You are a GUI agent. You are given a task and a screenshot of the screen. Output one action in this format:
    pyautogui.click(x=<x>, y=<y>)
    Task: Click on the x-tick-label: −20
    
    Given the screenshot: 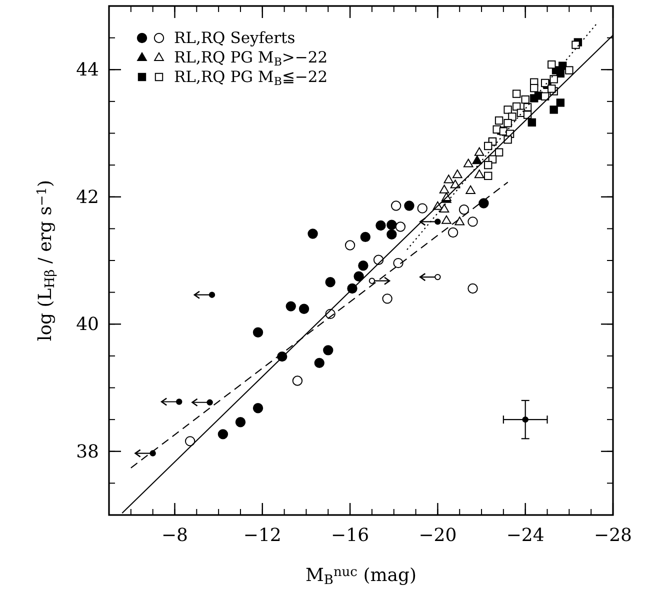 What is the action you would take?
    pyautogui.click(x=437, y=535)
    